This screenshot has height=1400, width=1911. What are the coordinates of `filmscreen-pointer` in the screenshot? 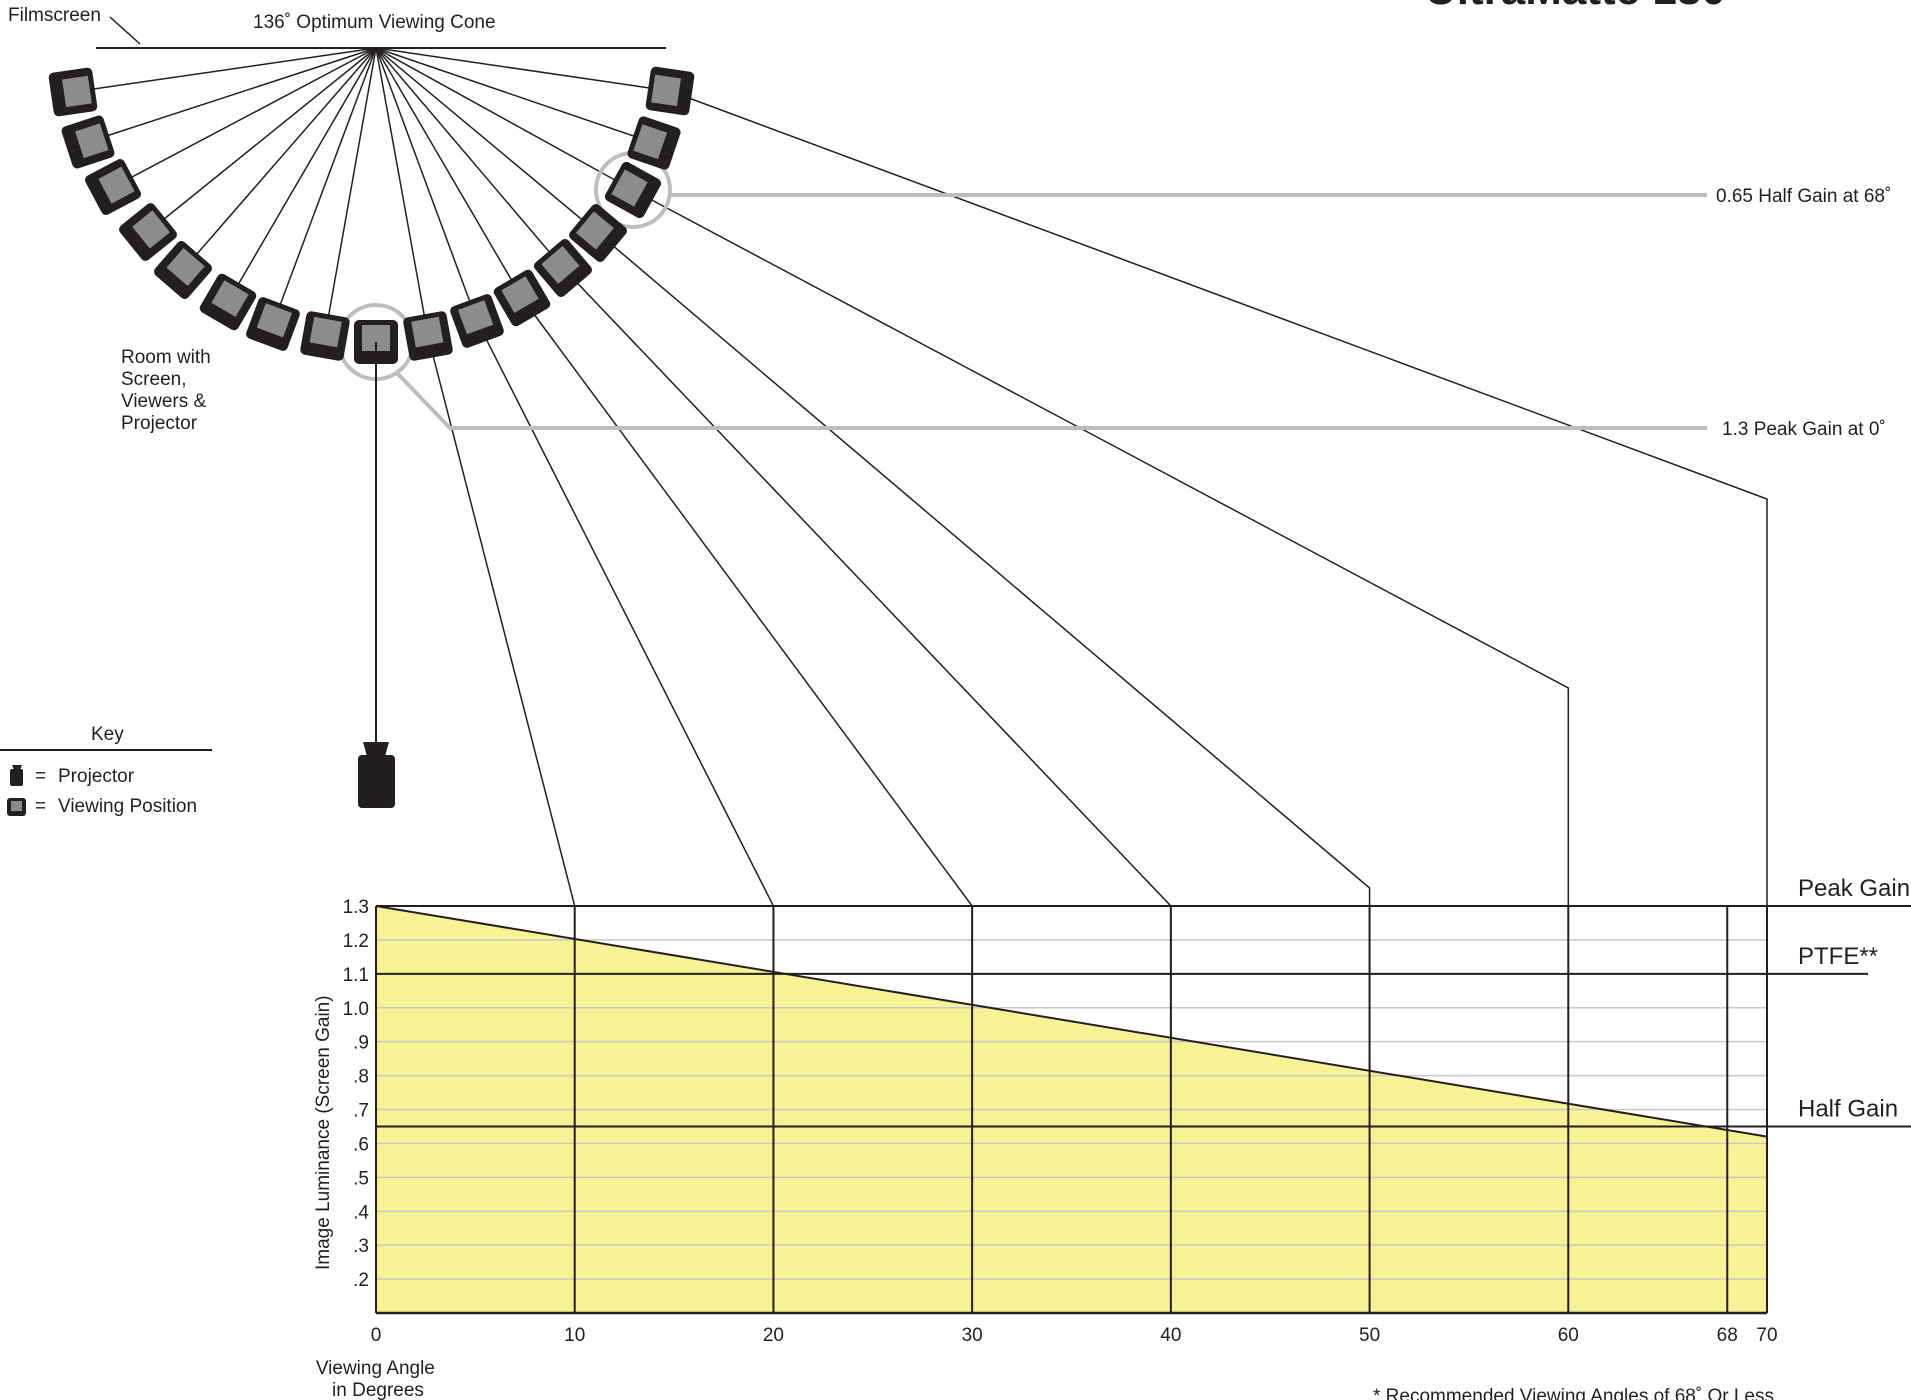 It's located at (125, 30).